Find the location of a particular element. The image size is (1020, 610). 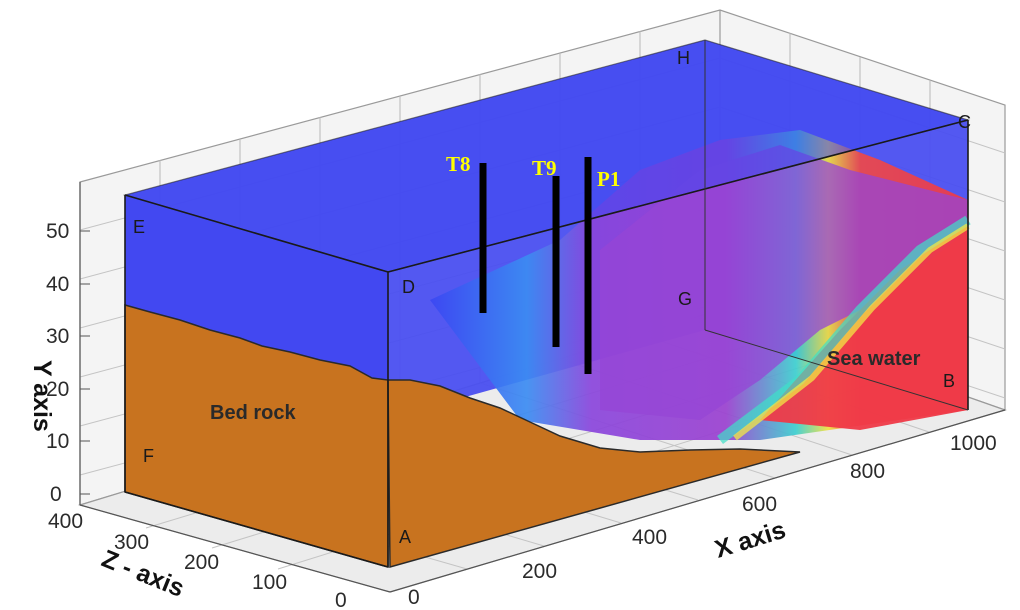

z-tick-0: 0 is located at coordinates (341, 599).